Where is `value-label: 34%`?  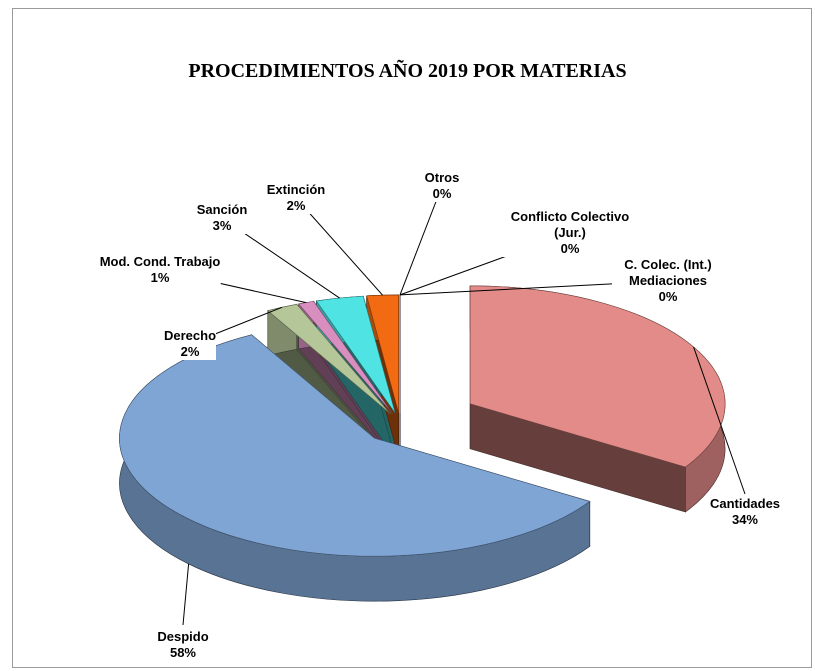
value-label: 34% is located at coordinates (745, 520).